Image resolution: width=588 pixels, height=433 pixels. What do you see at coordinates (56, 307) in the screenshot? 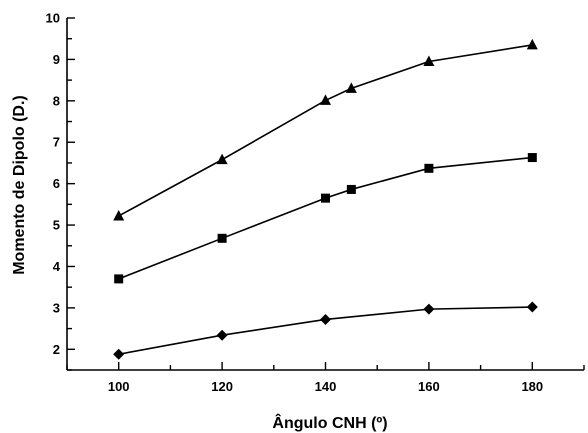
I see `y-tick-label: 3` at bounding box center [56, 307].